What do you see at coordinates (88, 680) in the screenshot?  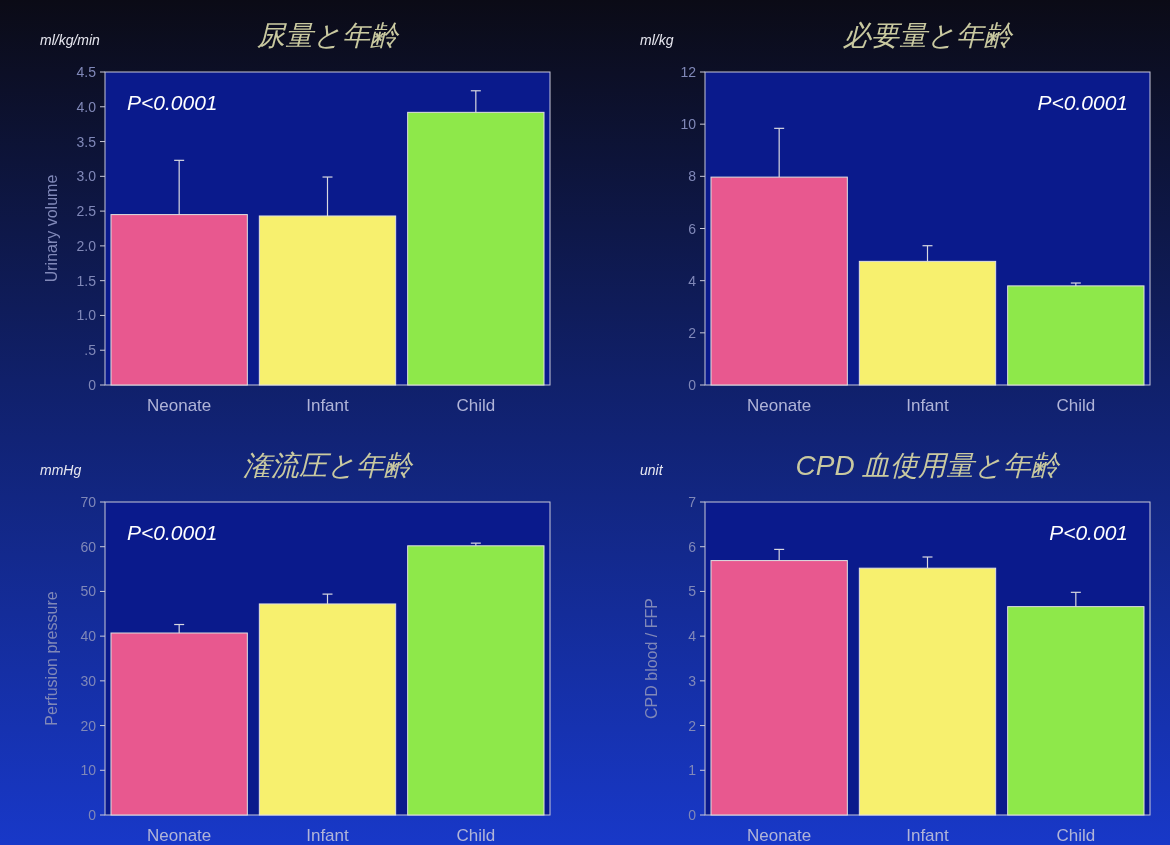 I see `y-tick-label: 30` at bounding box center [88, 680].